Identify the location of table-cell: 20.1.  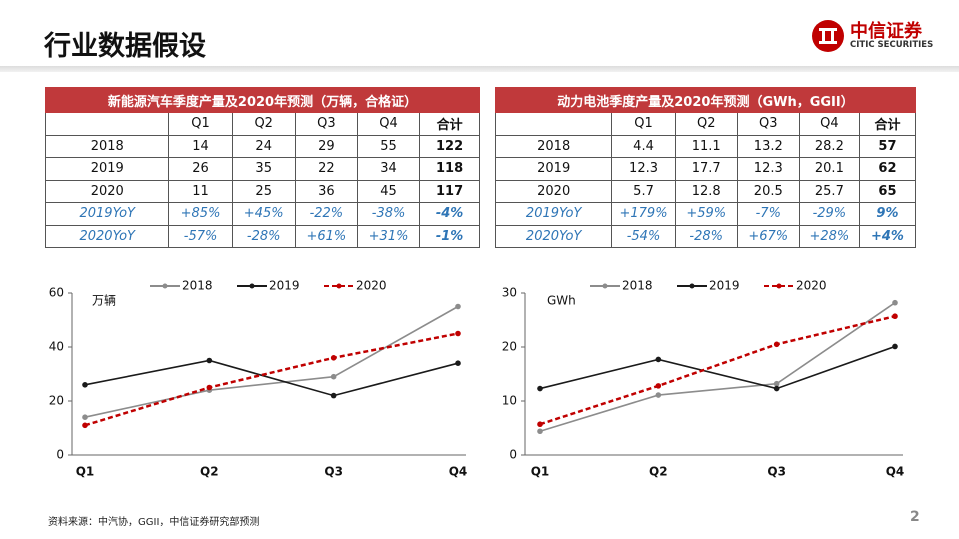
(829, 169).